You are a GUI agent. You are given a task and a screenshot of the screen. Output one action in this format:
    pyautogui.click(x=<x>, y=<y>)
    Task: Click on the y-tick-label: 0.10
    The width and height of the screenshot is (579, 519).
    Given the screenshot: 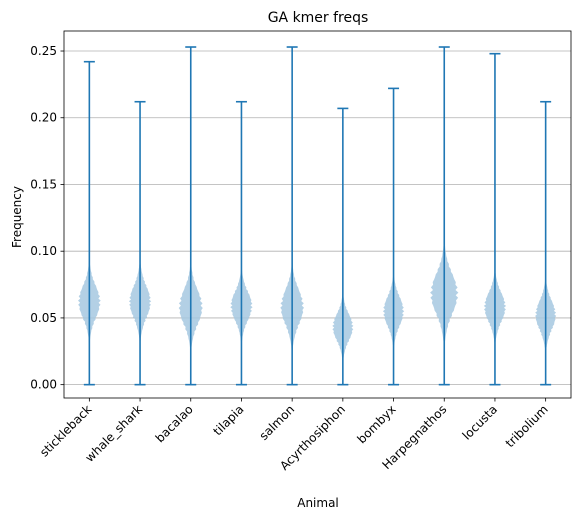 What is the action you would take?
    pyautogui.click(x=43, y=251)
    